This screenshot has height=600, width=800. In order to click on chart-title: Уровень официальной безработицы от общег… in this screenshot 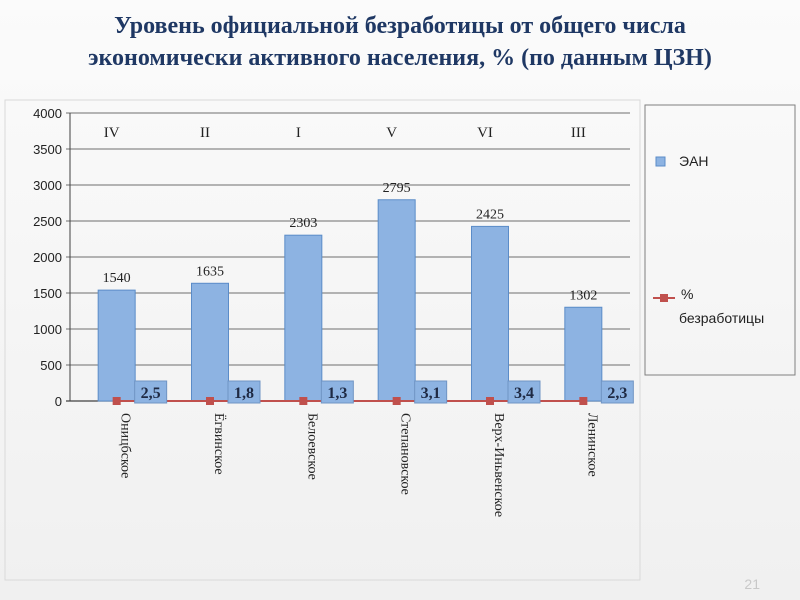, I will do `click(400, 42)`.